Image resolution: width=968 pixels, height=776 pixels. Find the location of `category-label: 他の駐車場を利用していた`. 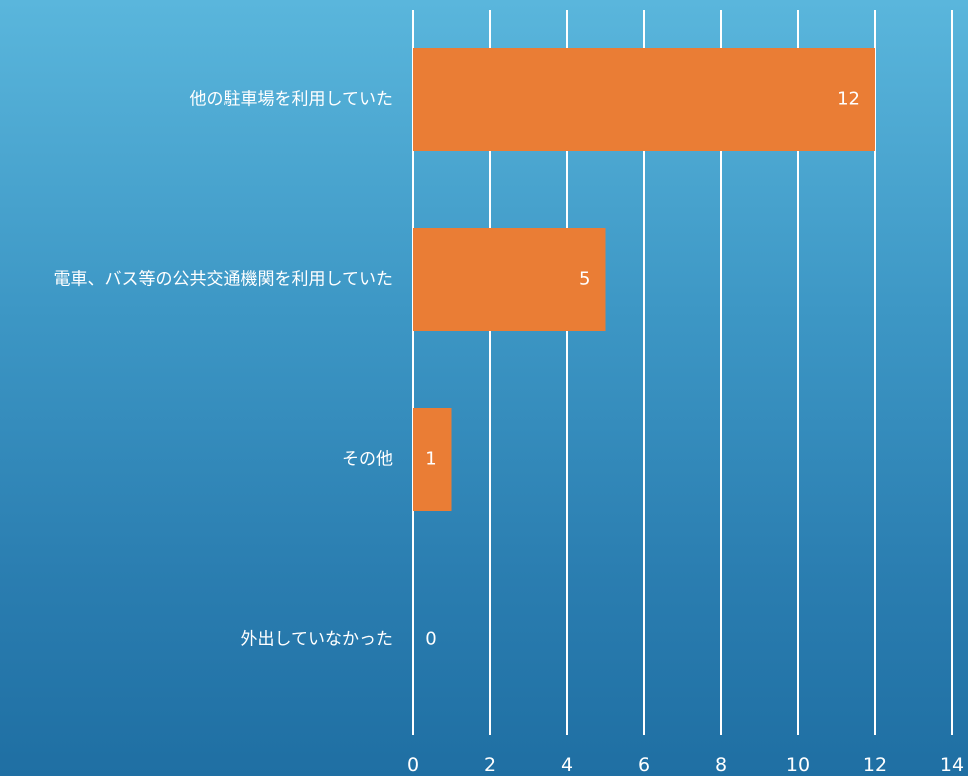

category-label: 他の駐車場を利用していた is located at coordinates (292, 100).